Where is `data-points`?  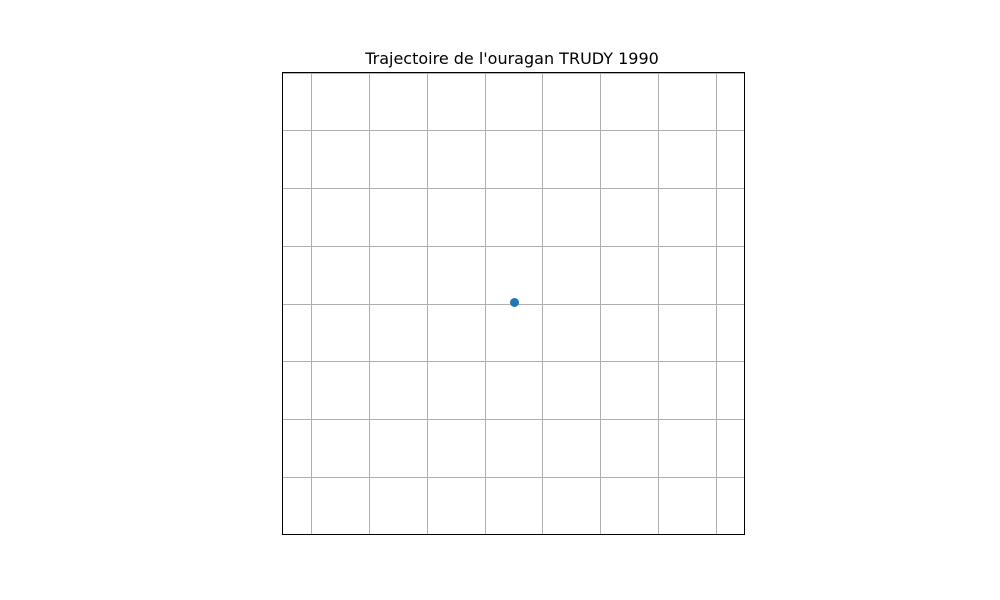
data-points is located at coordinates (514, 302).